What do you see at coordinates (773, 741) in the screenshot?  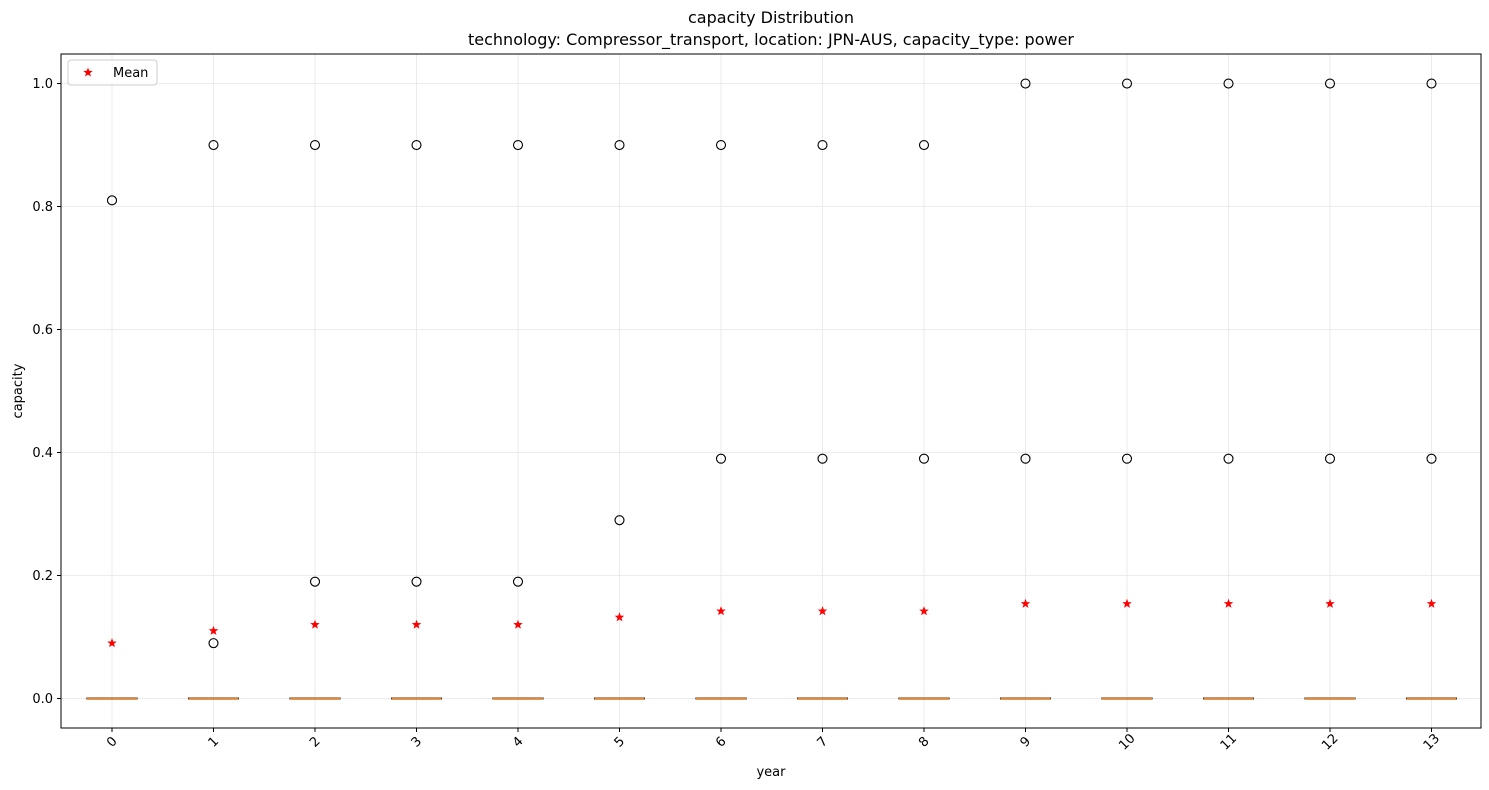 I see `x-axis-ticks: 0 1 2 3 4 5 6 7 8 9 10 11 12 13` at bounding box center [773, 741].